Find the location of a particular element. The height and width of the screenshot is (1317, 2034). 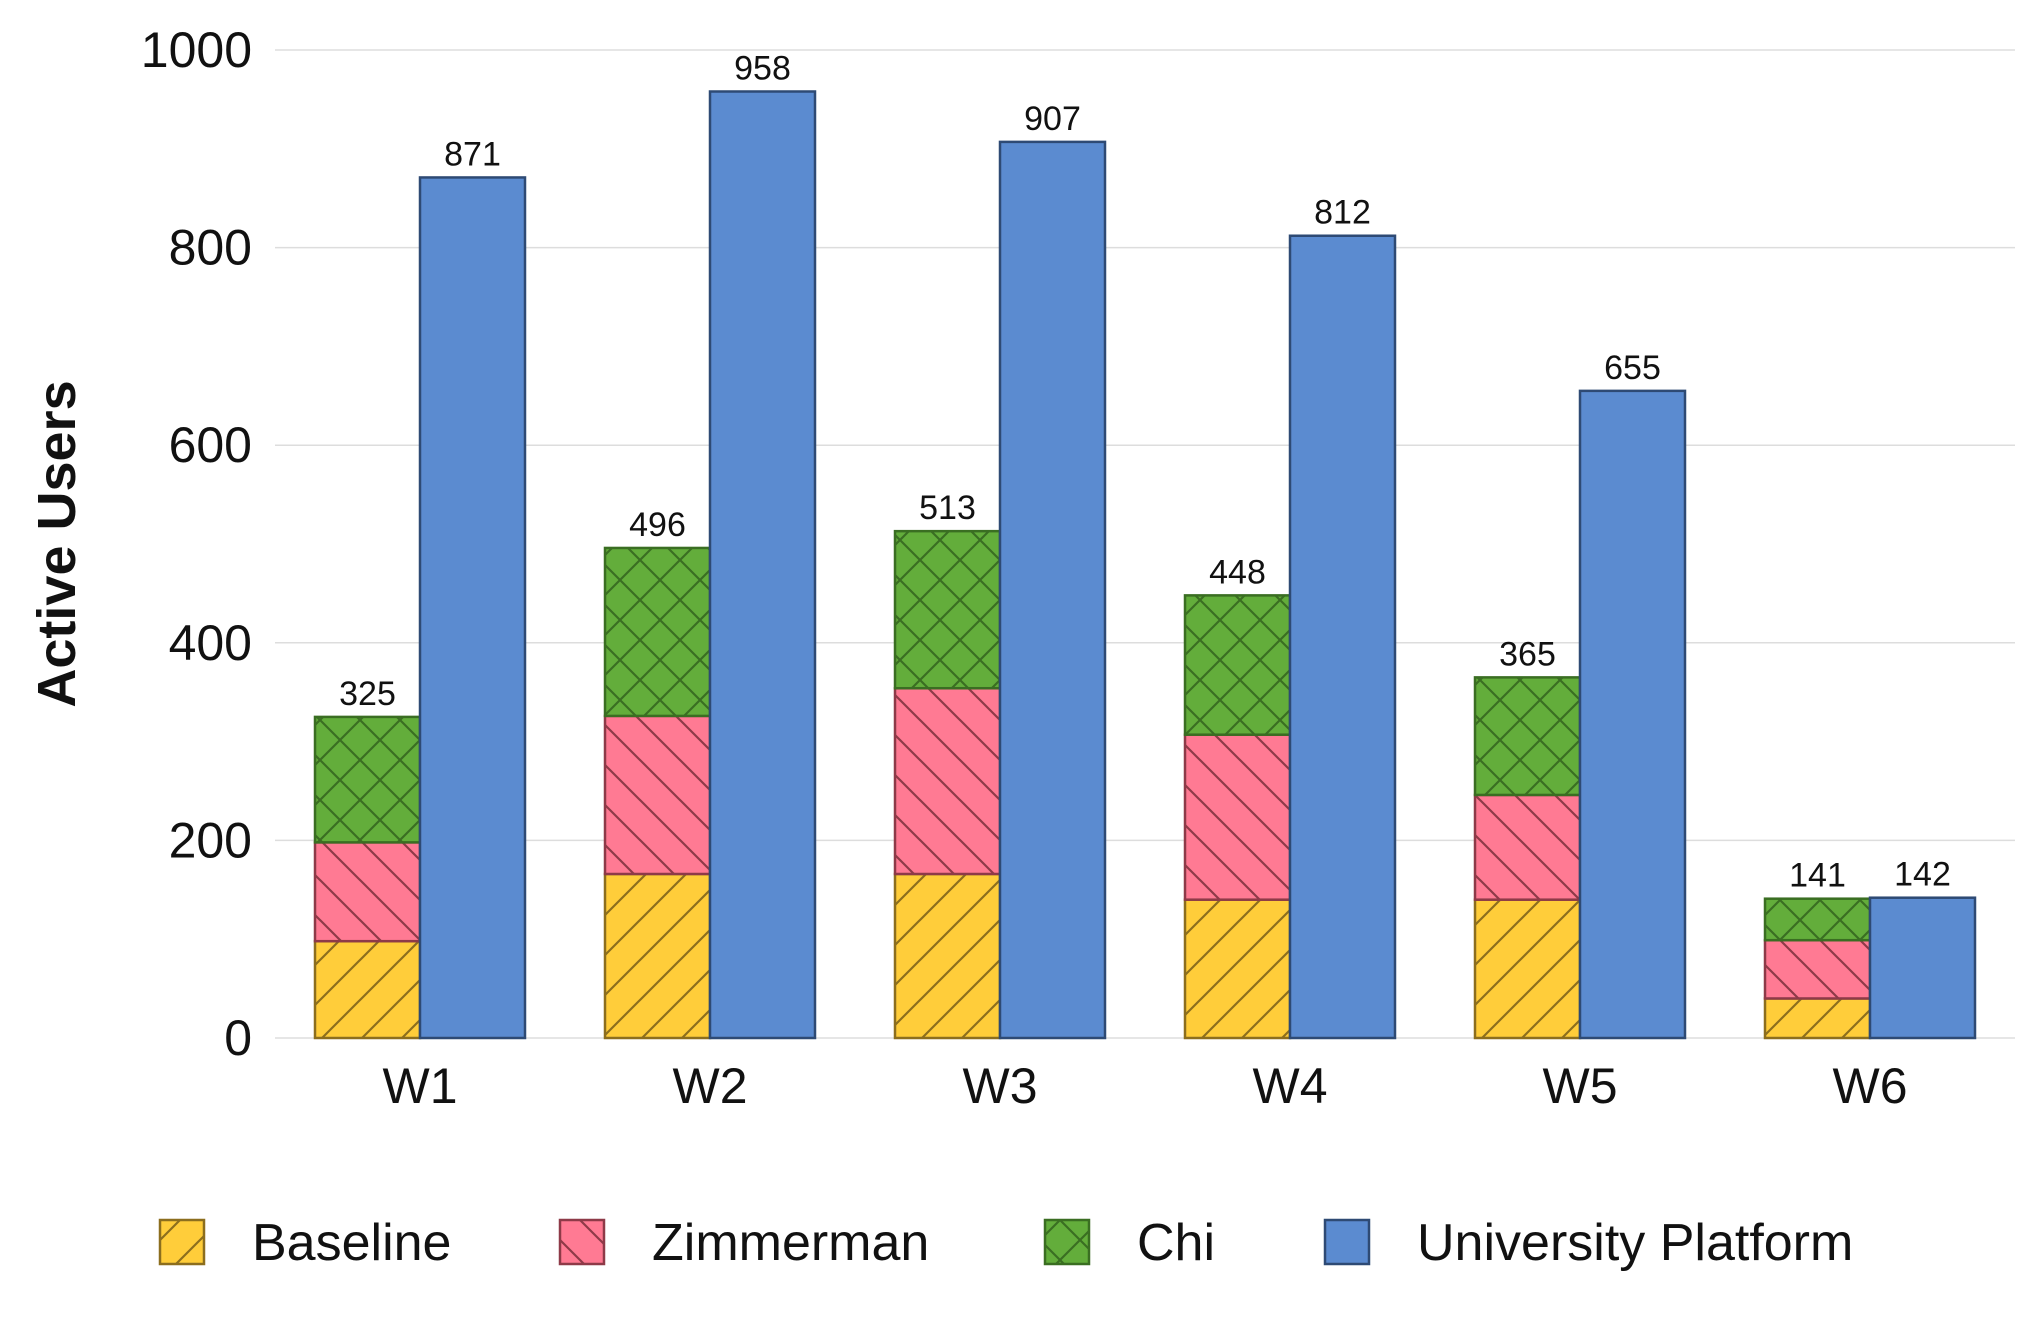

legend-item-chi: Chi is located at coordinates (1129, 1243).